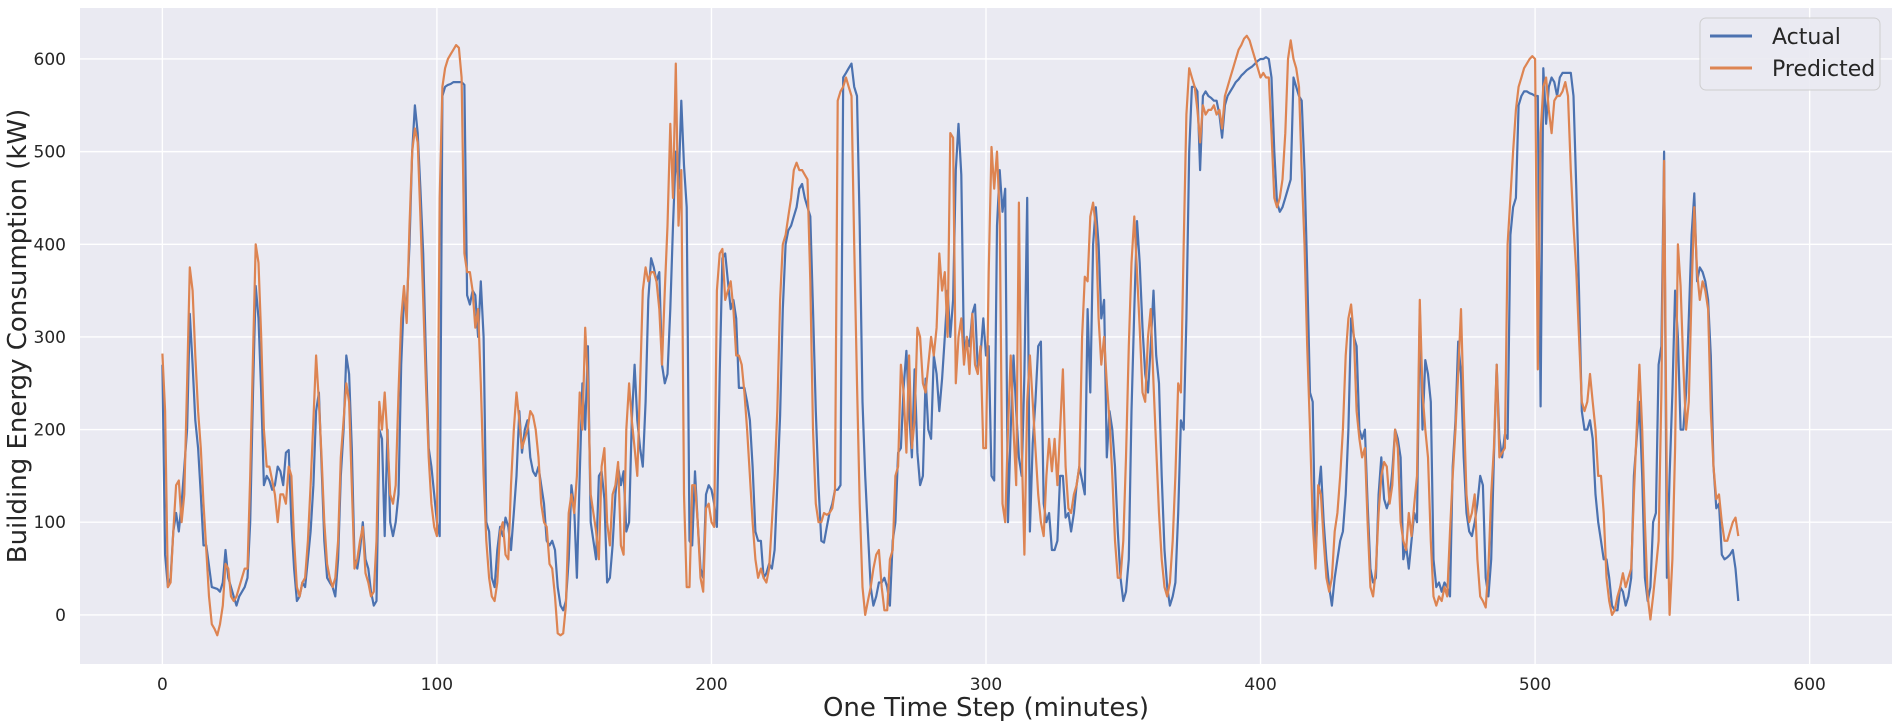 The width and height of the screenshot is (1898, 721). Describe the element at coordinates (711, 685) in the screenshot. I see `x-tick-label: 200` at that location.